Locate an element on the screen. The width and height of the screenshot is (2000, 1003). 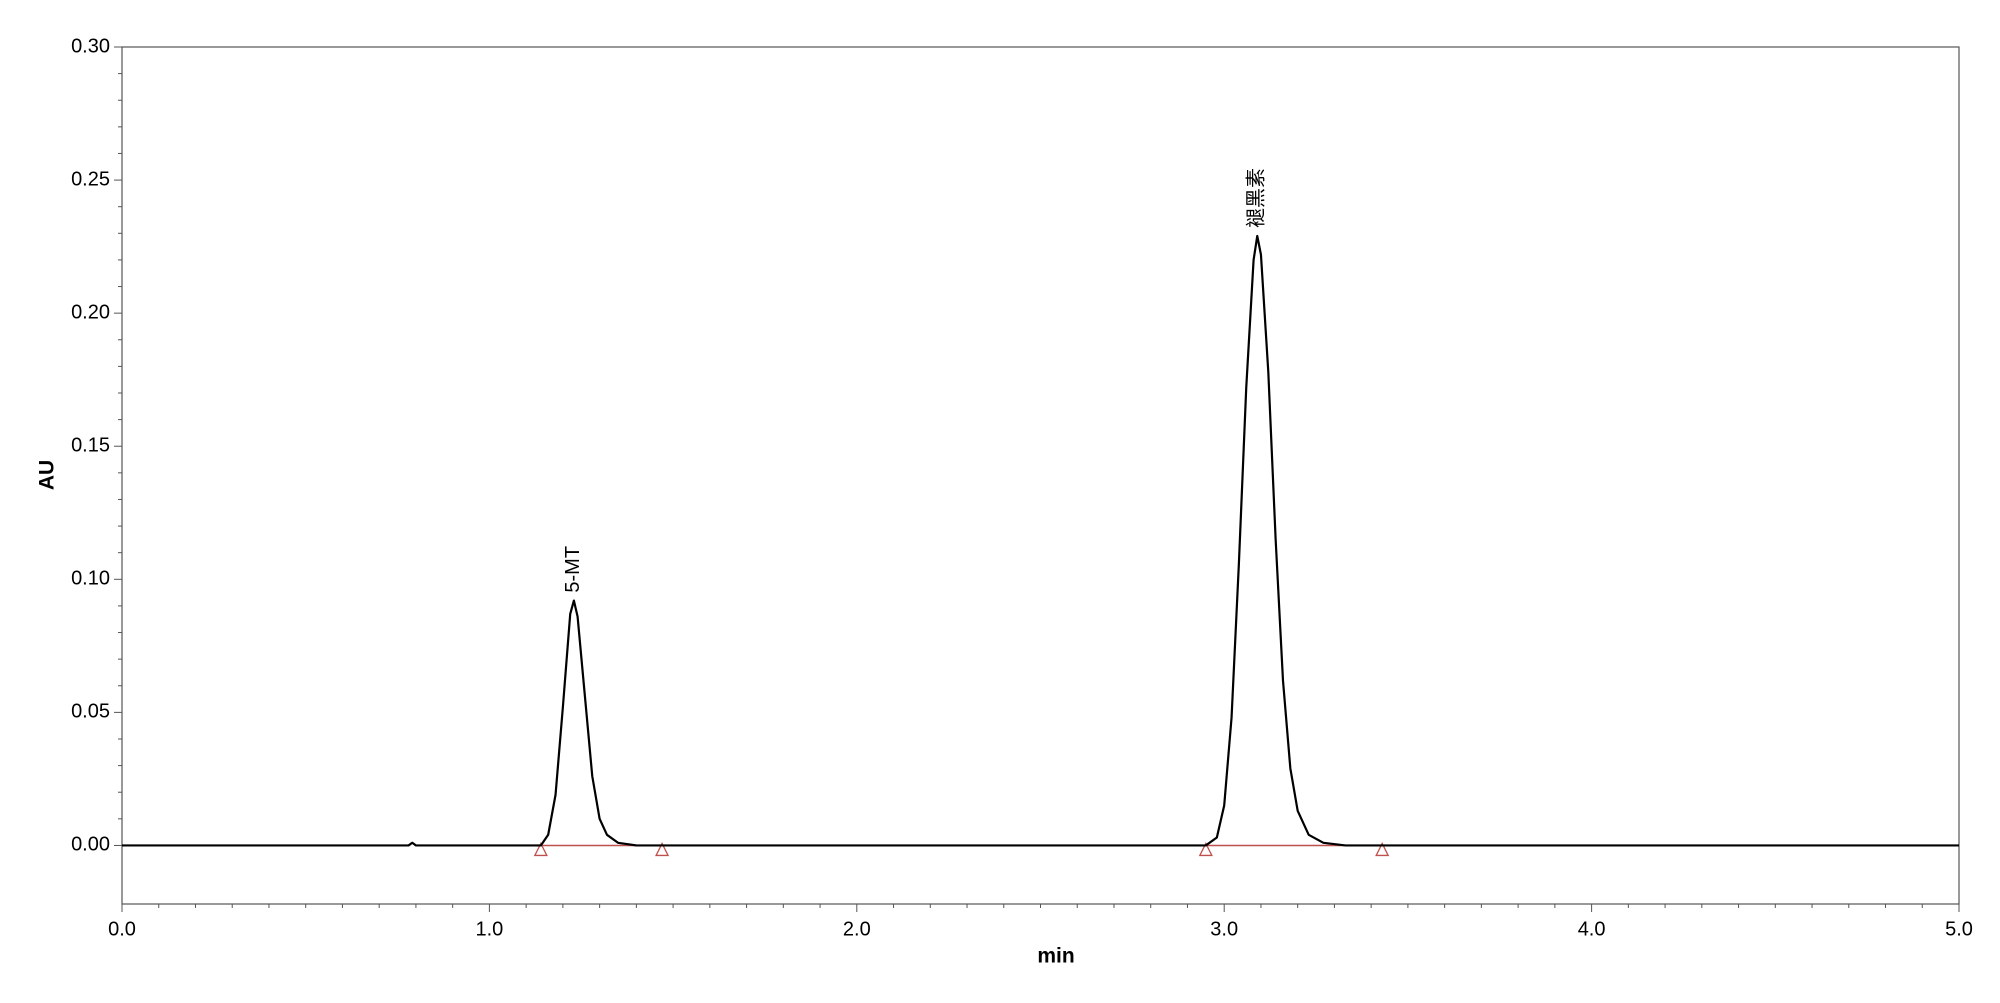
y-tick-label: 0.00 is located at coordinates (90, 845).